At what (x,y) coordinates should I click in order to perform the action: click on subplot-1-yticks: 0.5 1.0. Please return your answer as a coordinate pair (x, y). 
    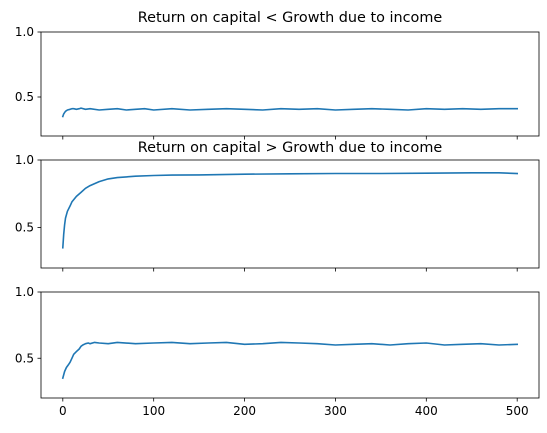
    Looking at the image, I should click on (28, 64).